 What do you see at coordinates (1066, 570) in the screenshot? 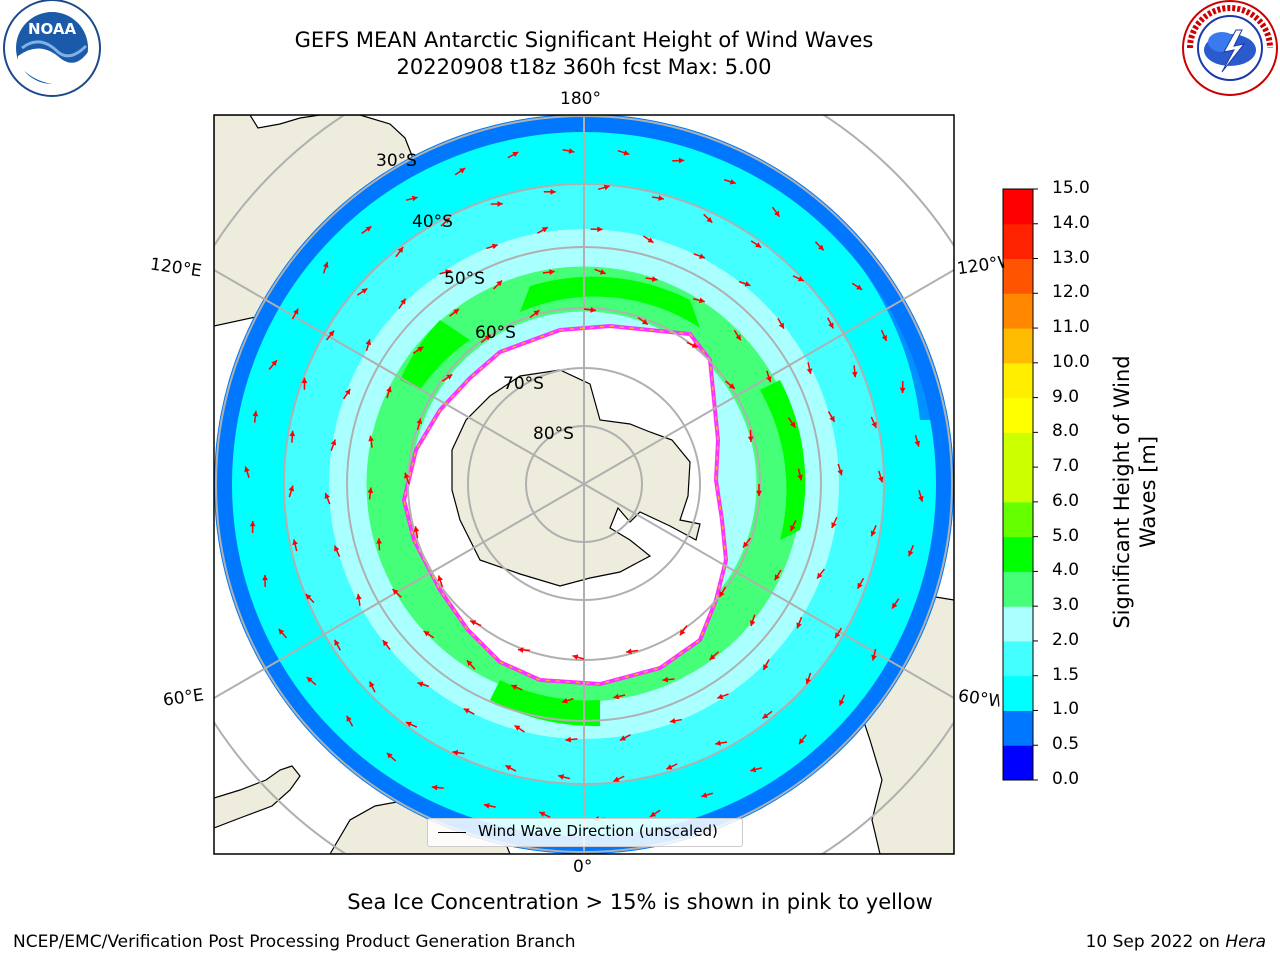
I see `colorbar-tick-label: 4.0` at bounding box center [1066, 570].